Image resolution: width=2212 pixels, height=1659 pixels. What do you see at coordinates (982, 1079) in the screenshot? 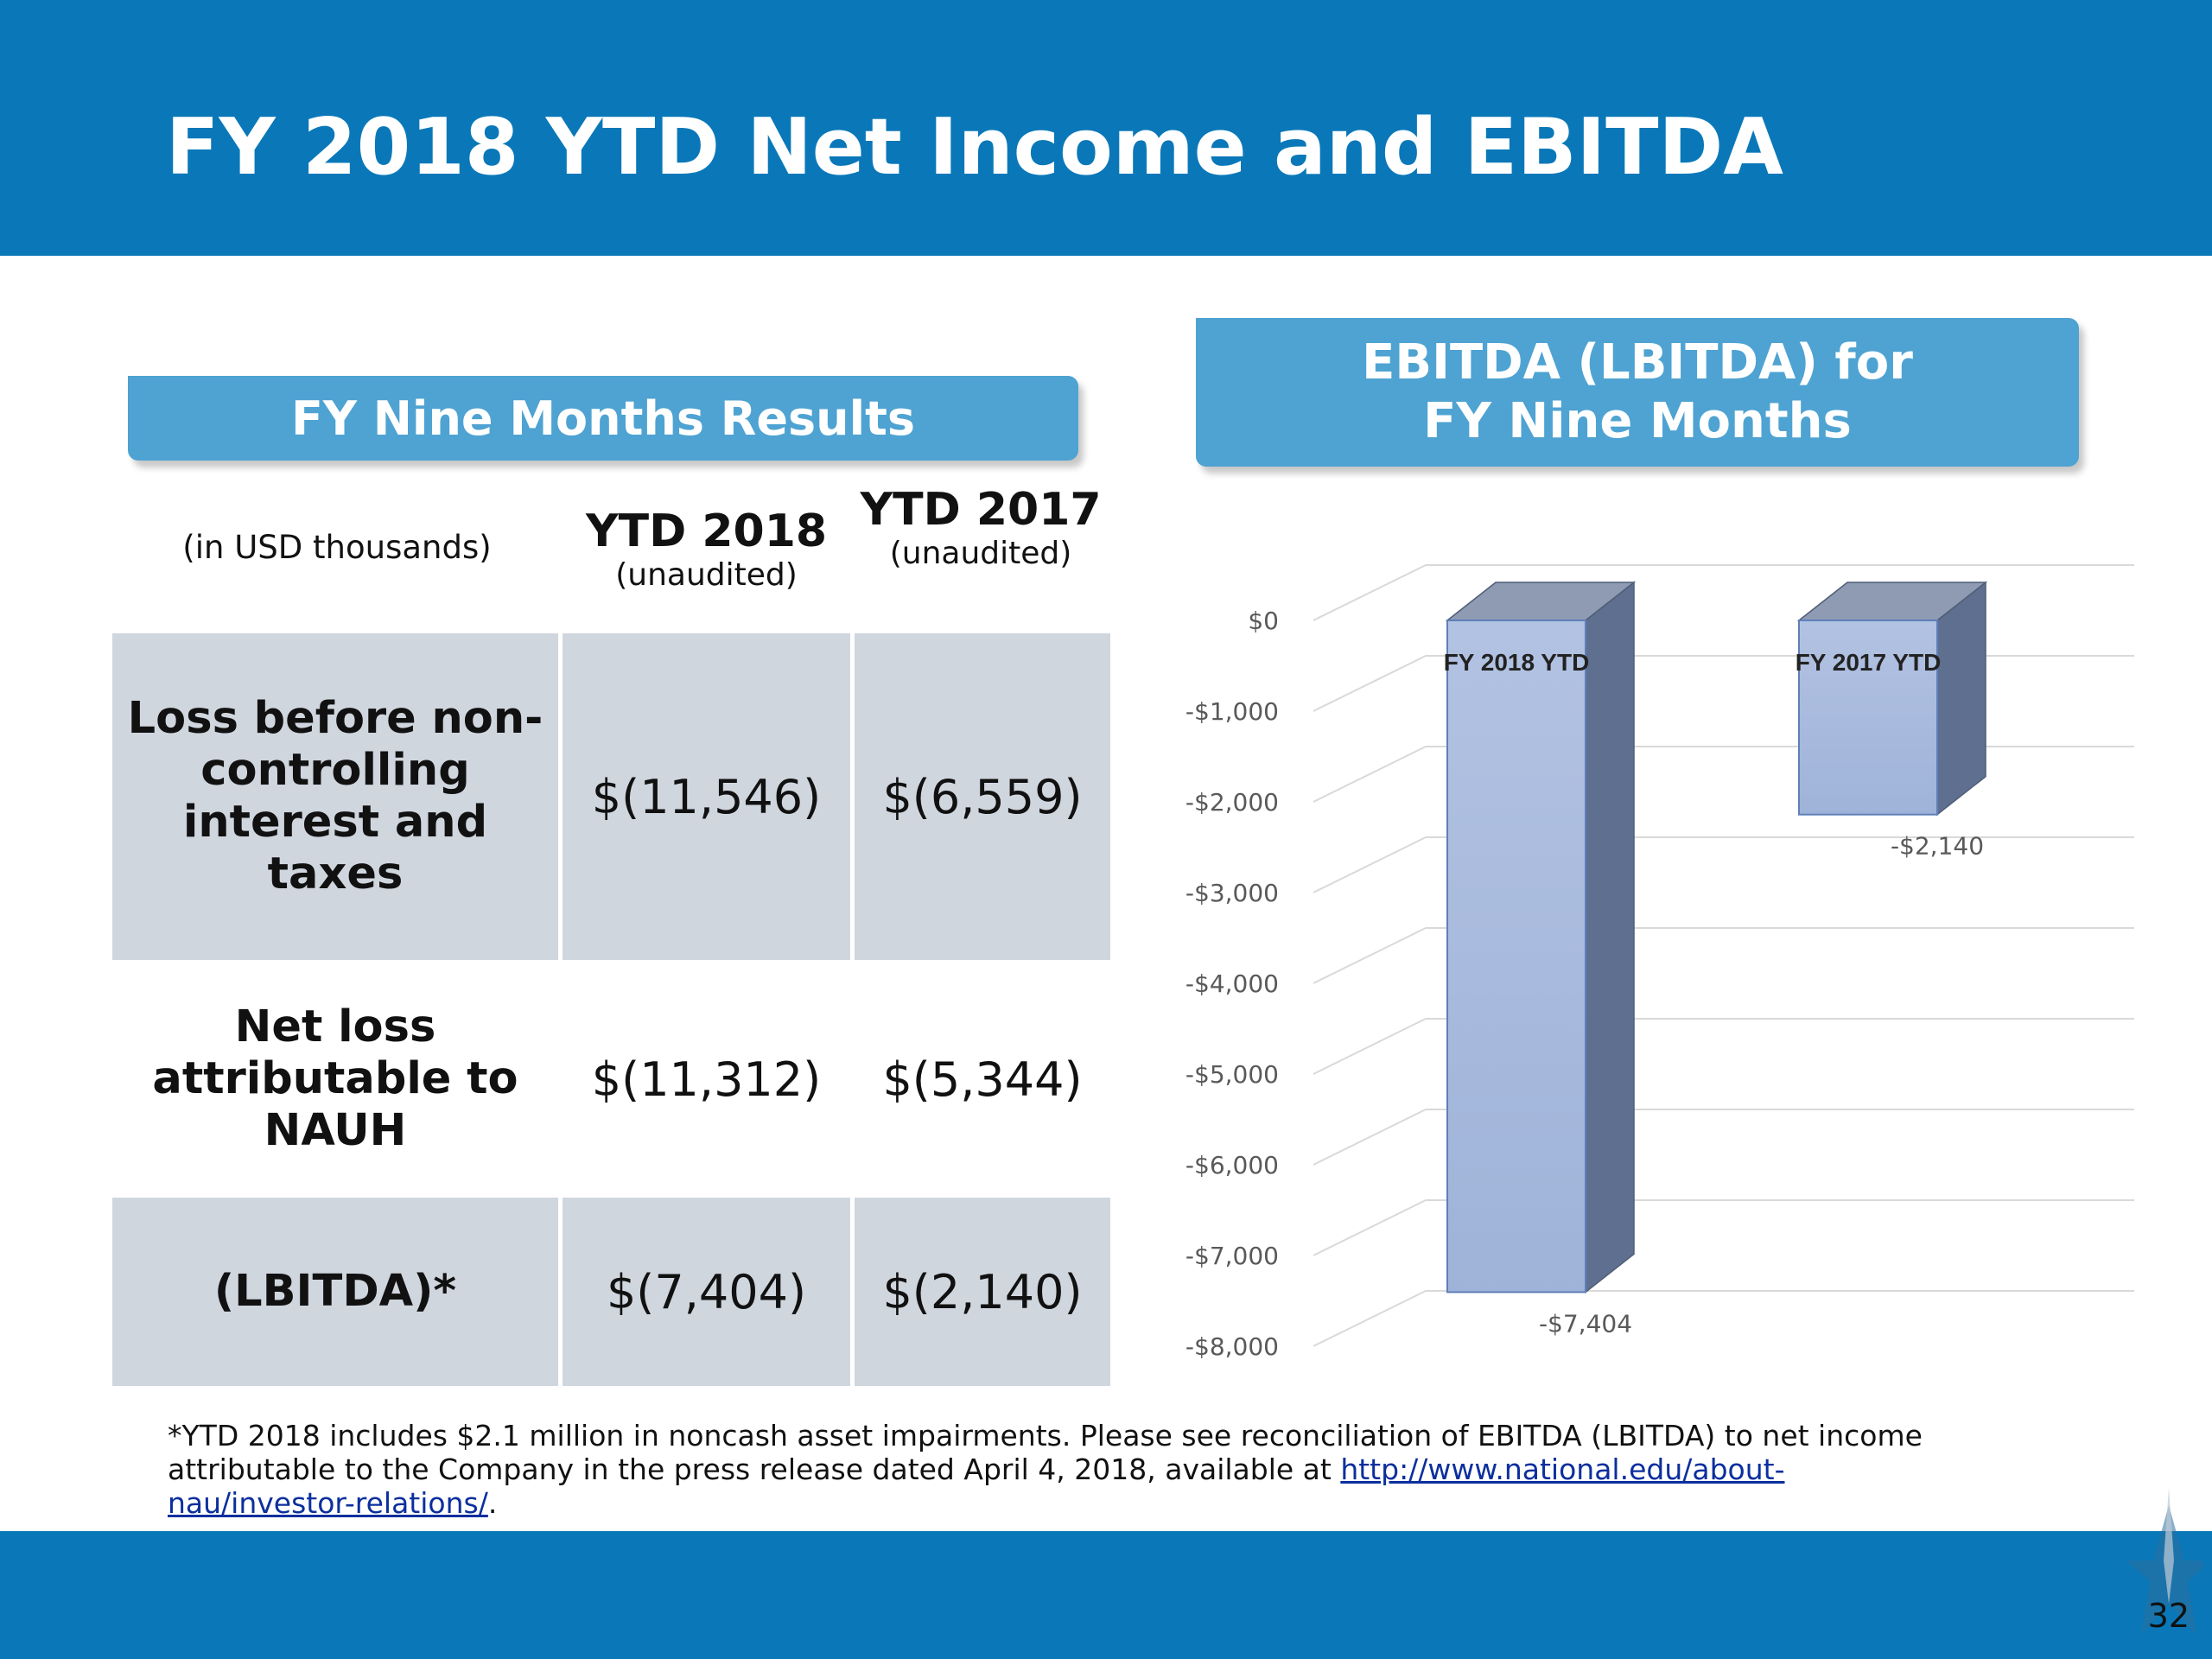
I see `row-value: $(5,344)` at bounding box center [982, 1079].